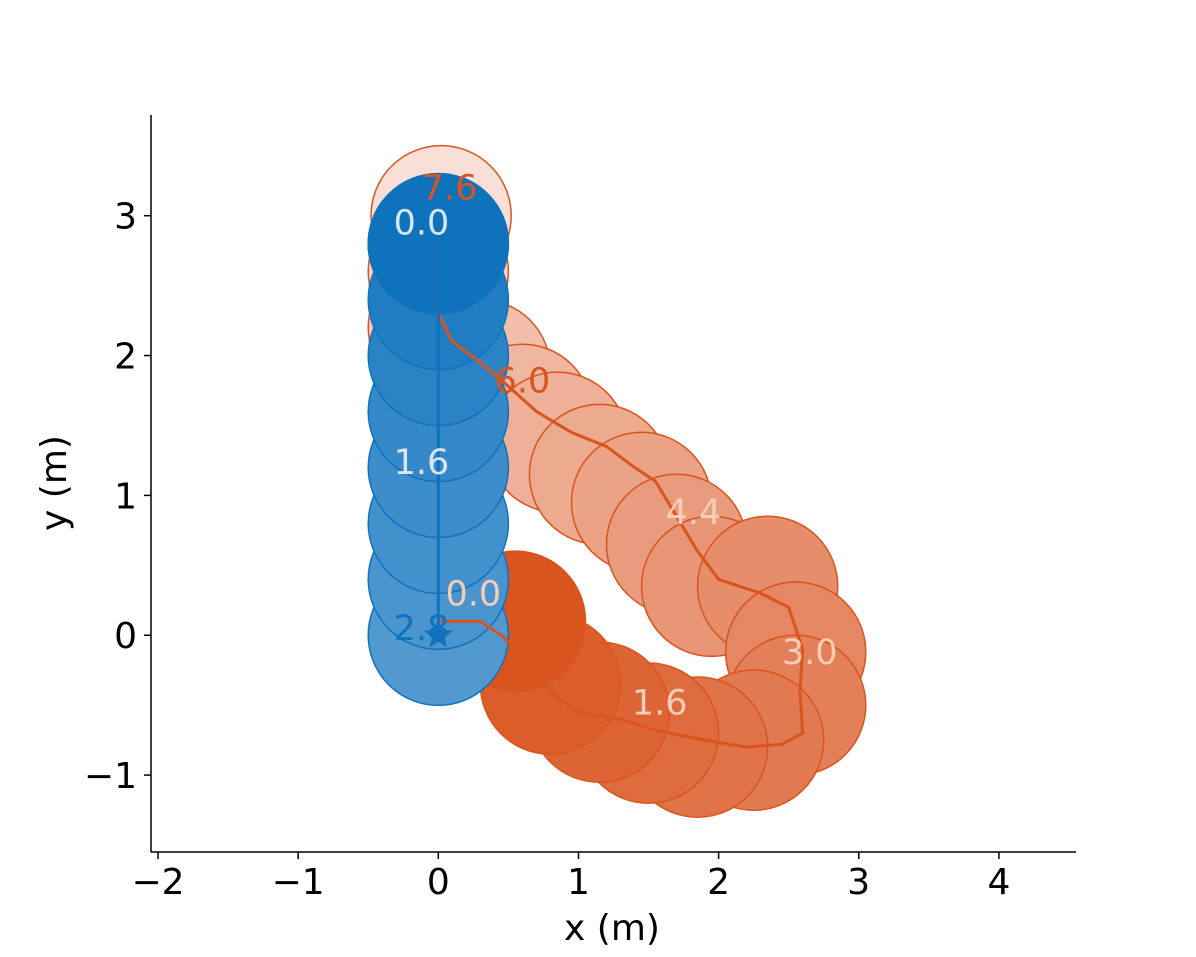  I want to click on goal-star-icon, so click(438, 634).